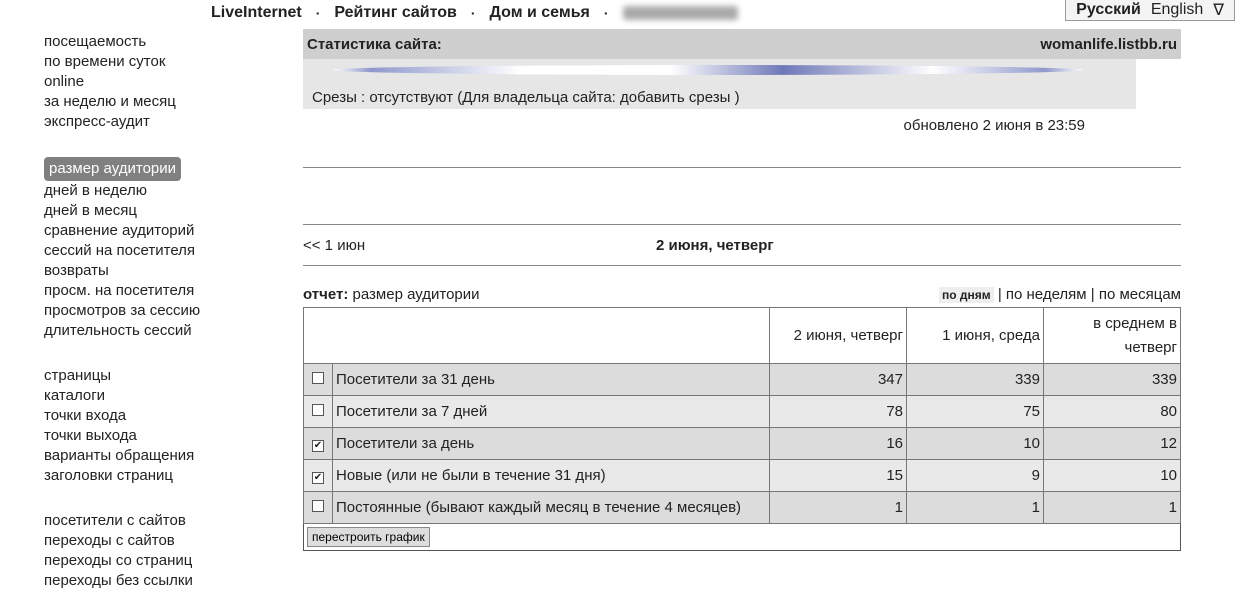 The image size is (1235, 616). I want to click on row-value: 78, so click(838, 411).